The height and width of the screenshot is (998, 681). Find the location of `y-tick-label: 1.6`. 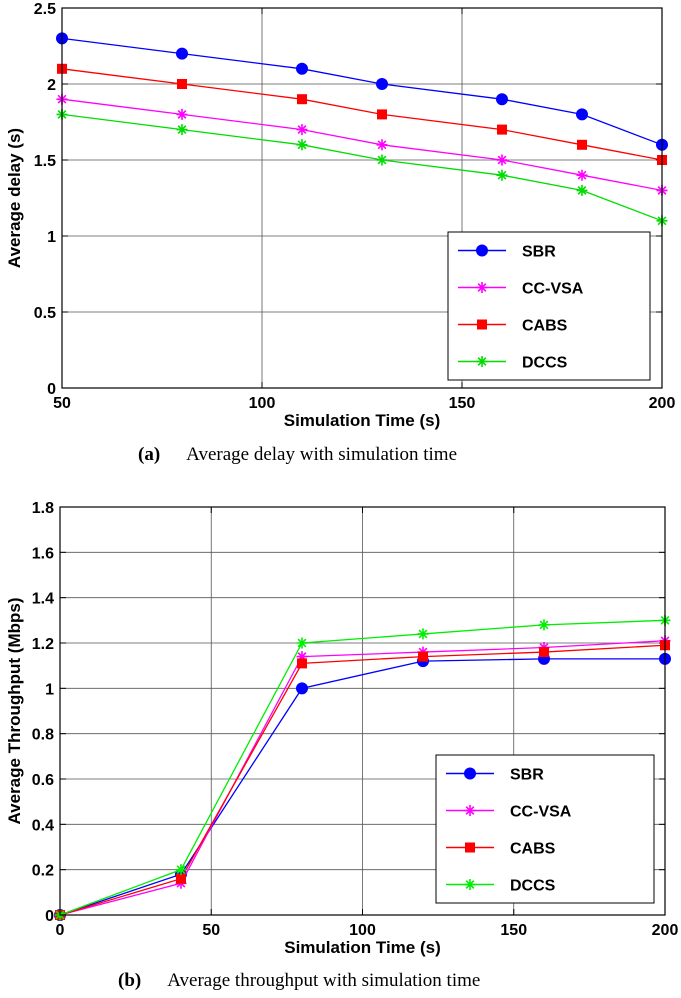

y-tick-label: 1.6 is located at coordinates (43, 553).